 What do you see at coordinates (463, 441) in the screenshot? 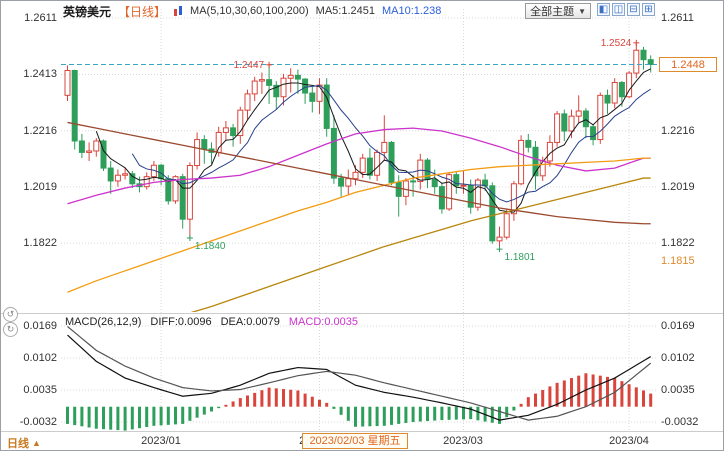
I see `x-axis-label: 2023/03` at bounding box center [463, 441].